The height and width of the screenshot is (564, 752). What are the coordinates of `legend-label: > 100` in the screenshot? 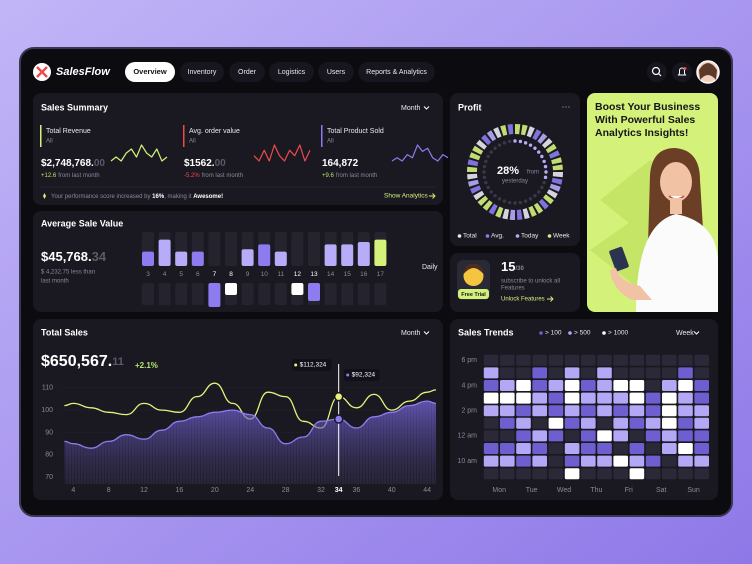 It's located at (553, 333).